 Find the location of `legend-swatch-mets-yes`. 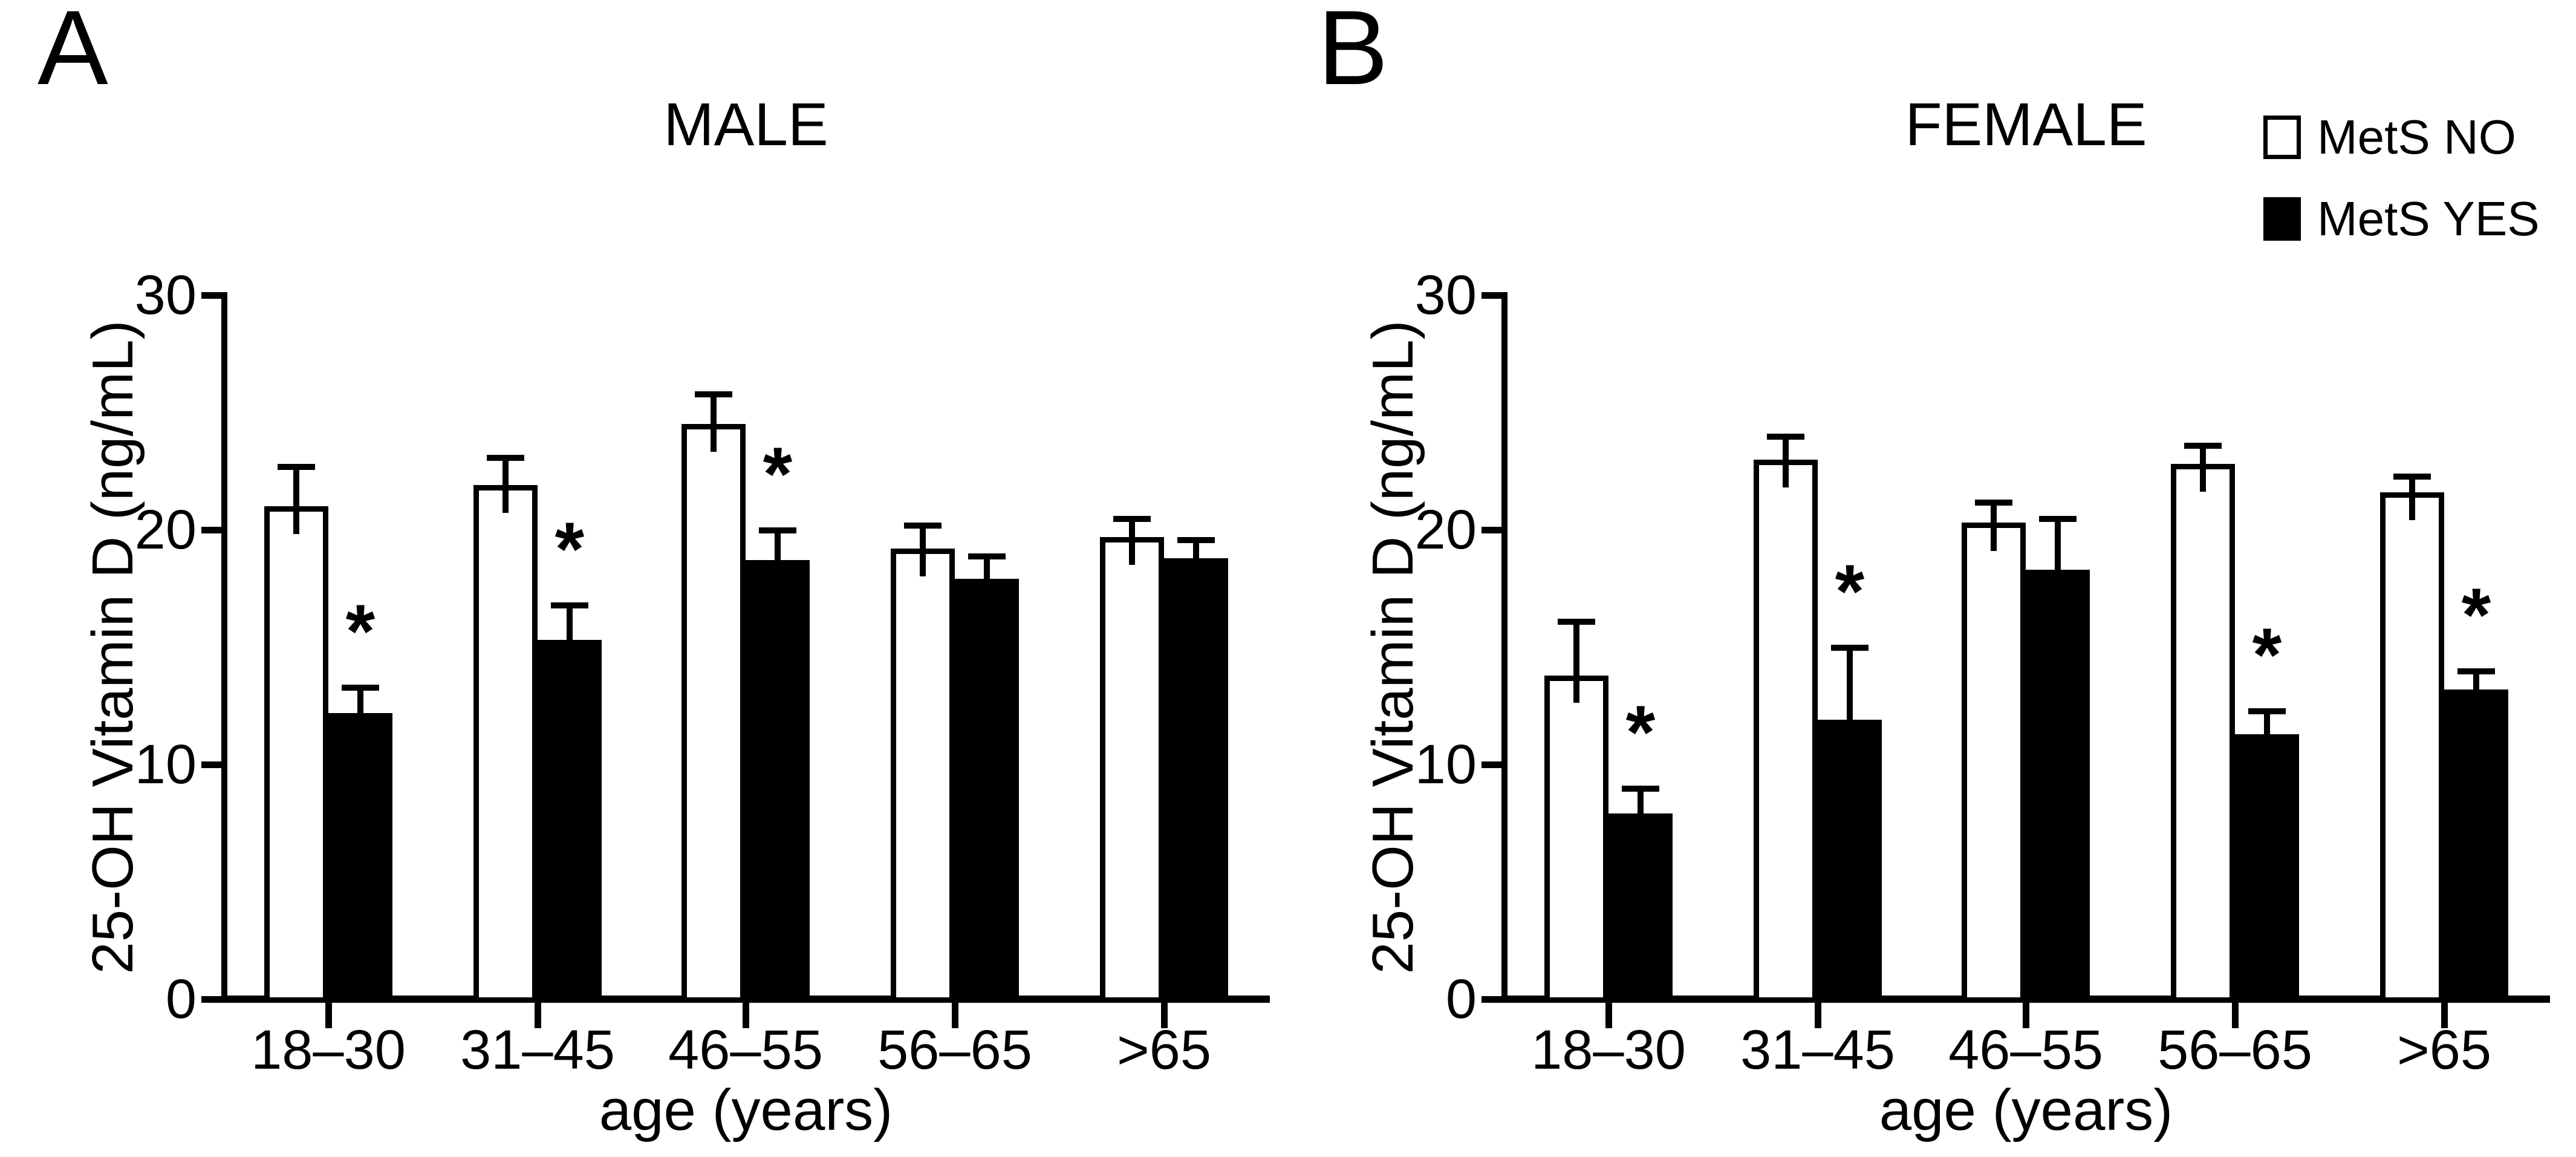

legend-swatch-mets-yes is located at coordinates (2282, 219).